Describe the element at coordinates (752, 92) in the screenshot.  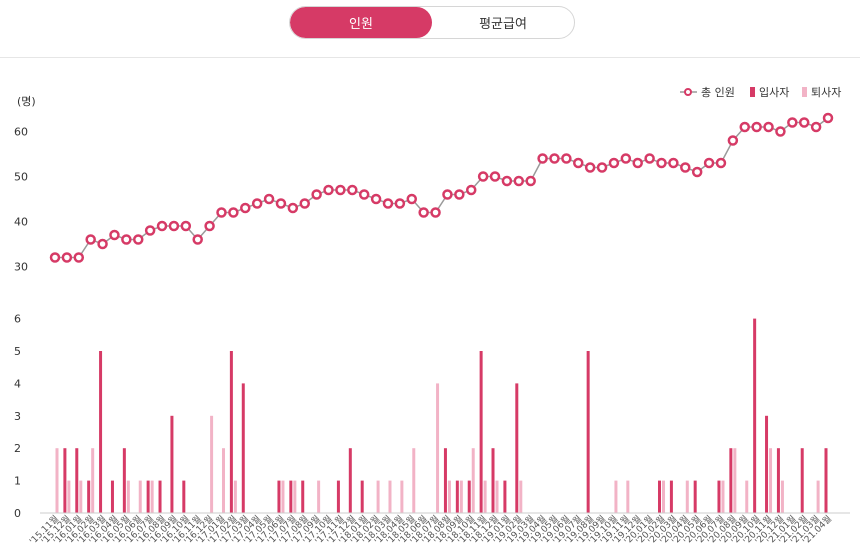
I see `legend-swatch-hire` at that location.